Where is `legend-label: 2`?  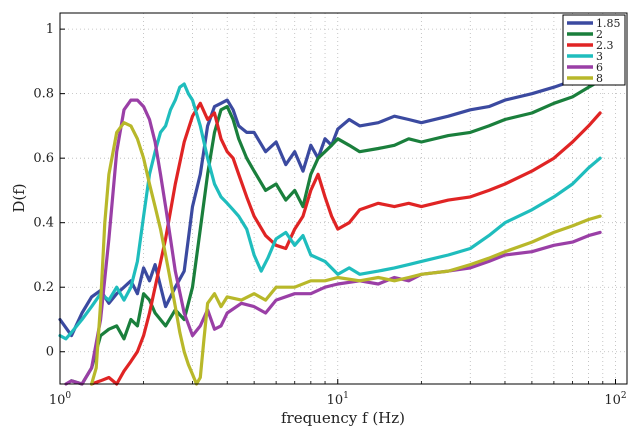 legend-label: 2 is located at coordinates (599, 34).